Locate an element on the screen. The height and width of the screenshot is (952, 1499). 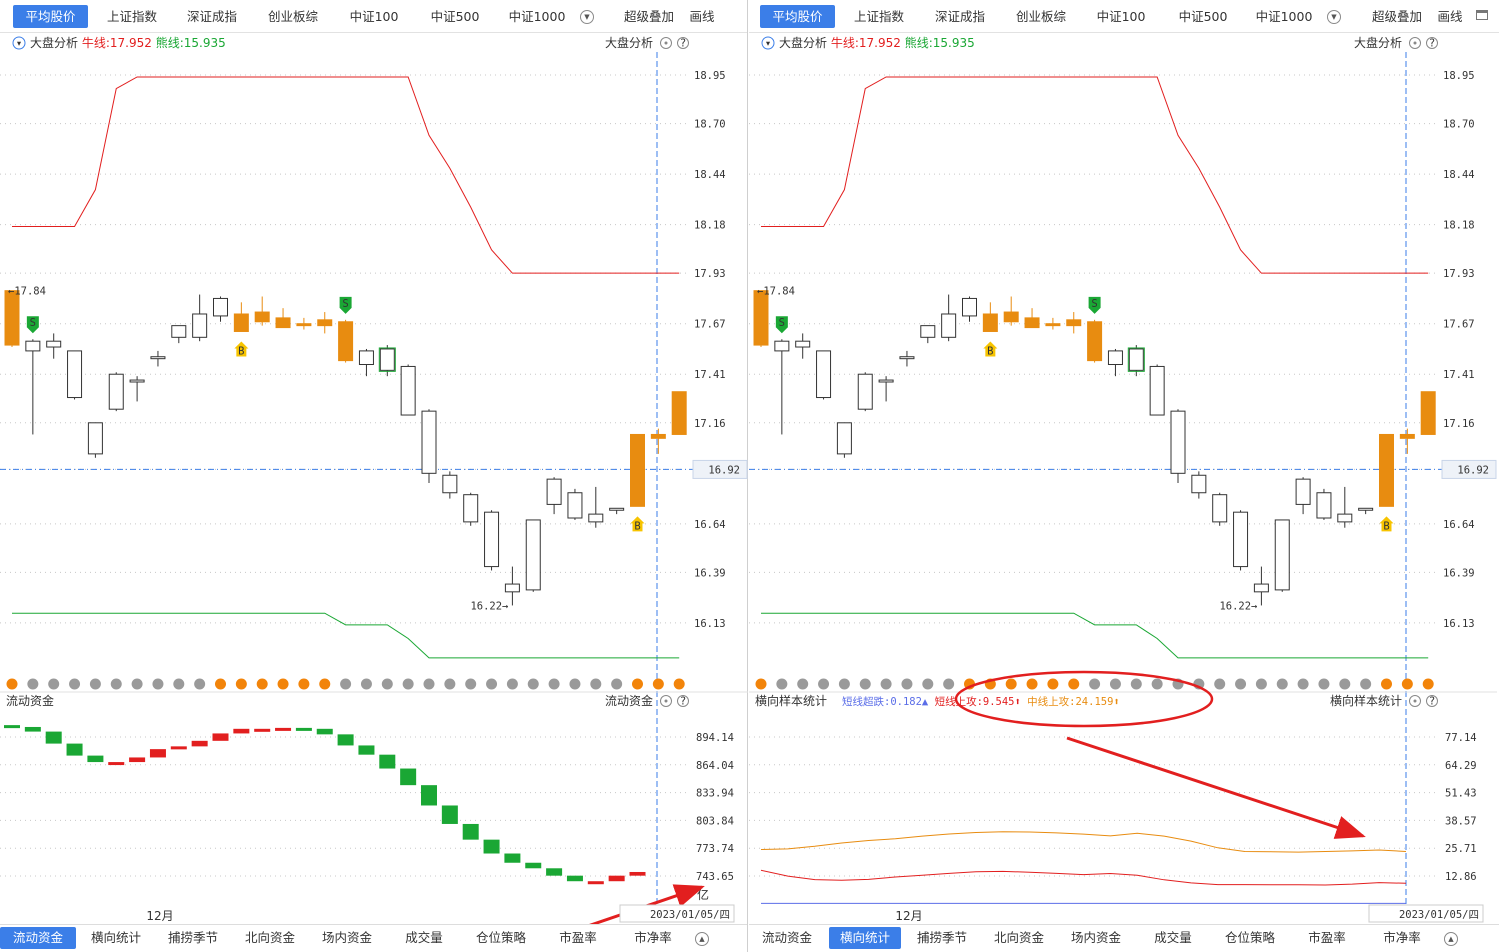
buy-signal-label: B is located at coordinates (990, 351).